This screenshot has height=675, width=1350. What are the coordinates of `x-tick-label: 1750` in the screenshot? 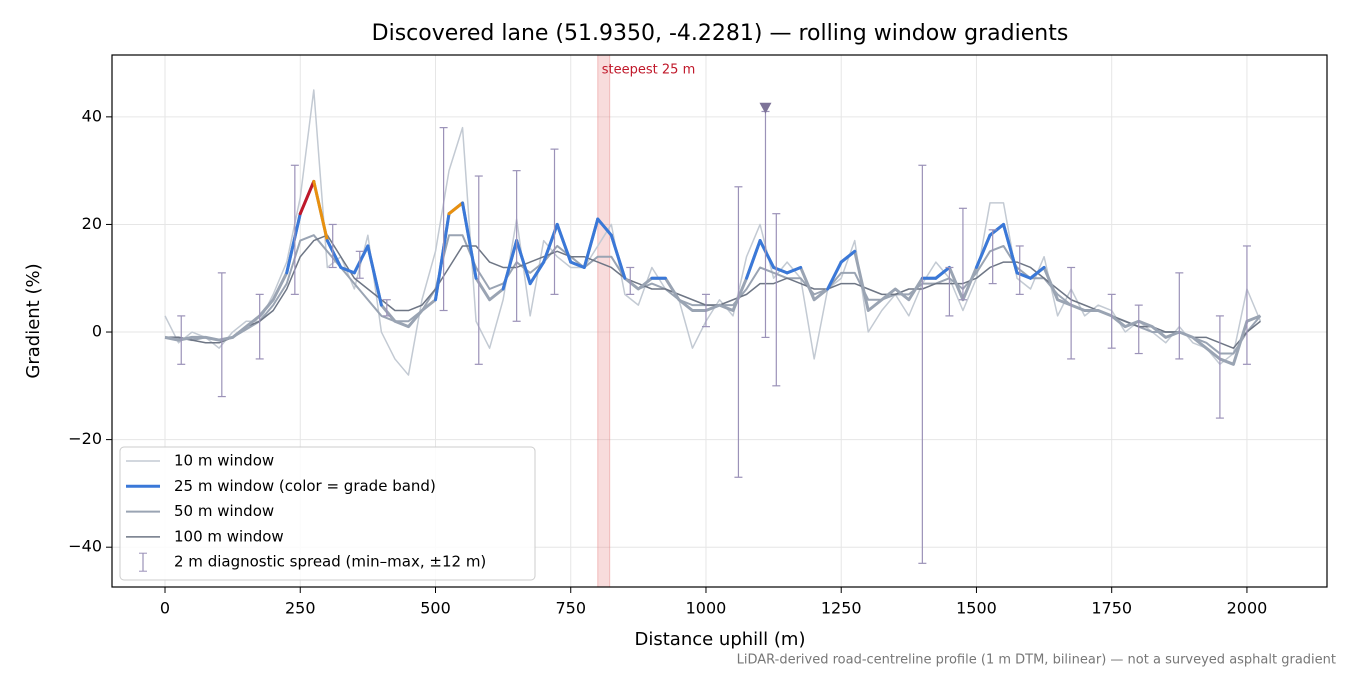 It's located at (1111, 608).